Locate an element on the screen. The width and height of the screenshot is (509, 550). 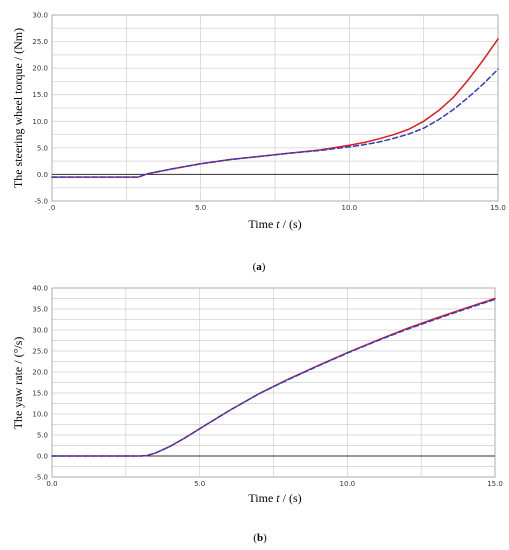
y-axis-label-a: The steering wheel torque / (Nm) is located at coordinates (18, 108).